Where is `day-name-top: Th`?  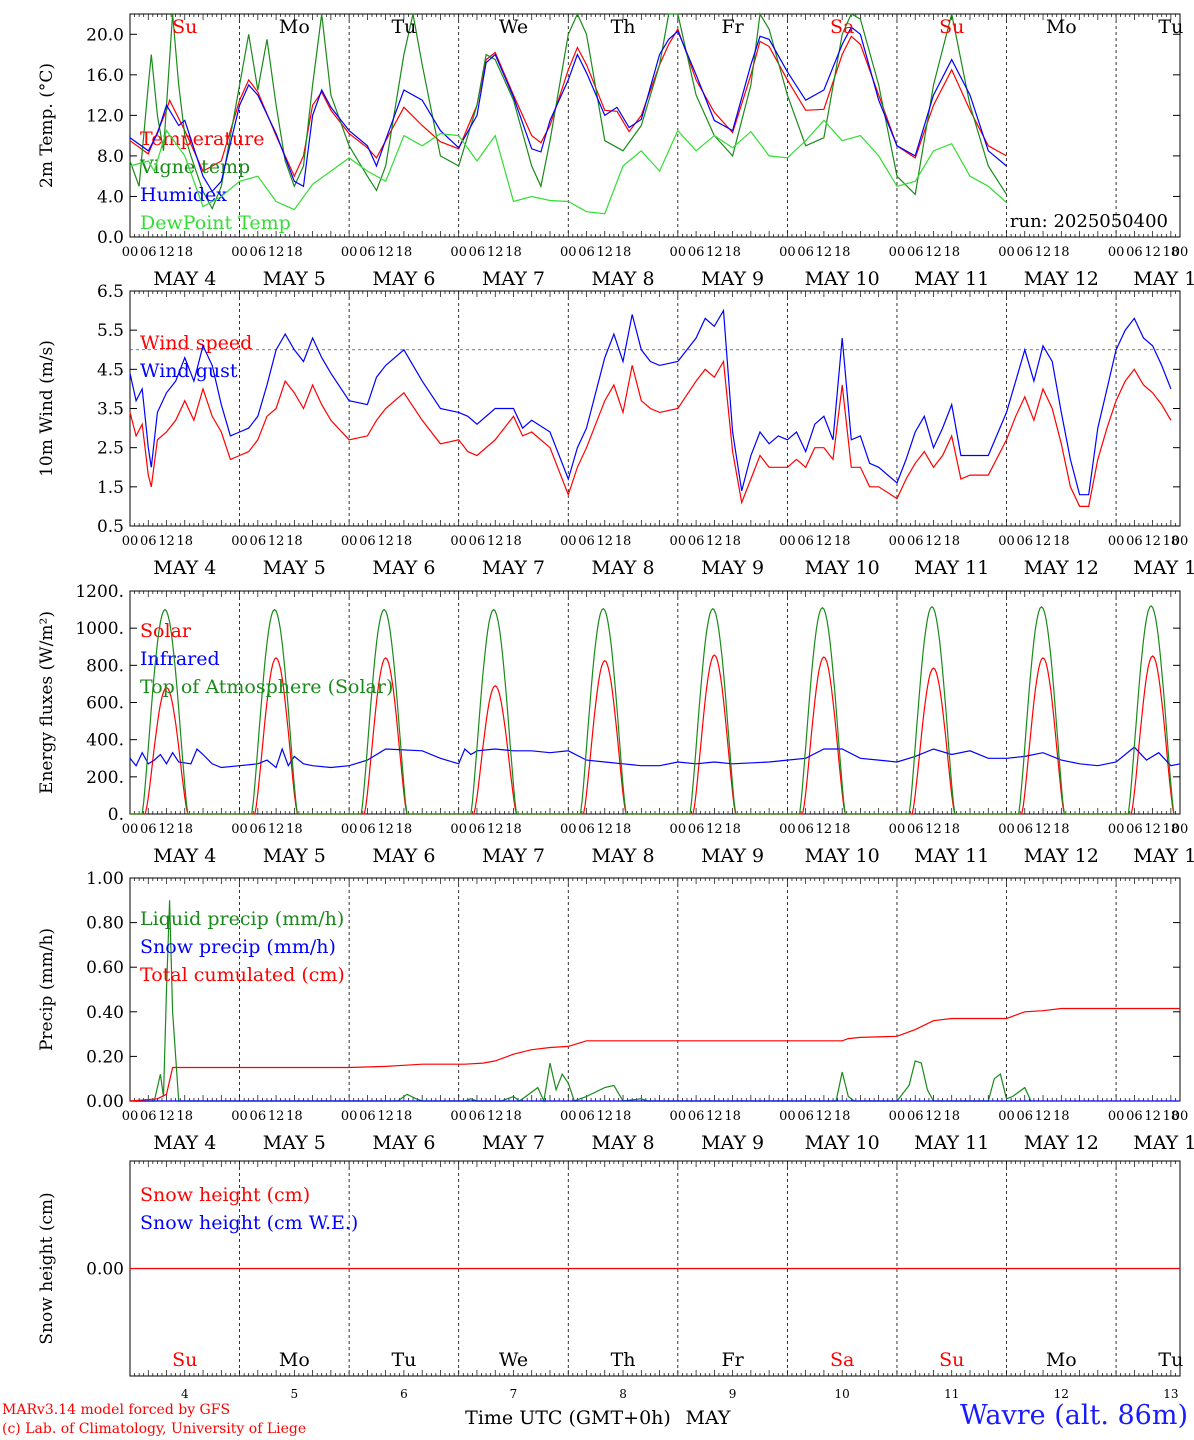
day-name-top: Th is located at coordinates (623, 27).